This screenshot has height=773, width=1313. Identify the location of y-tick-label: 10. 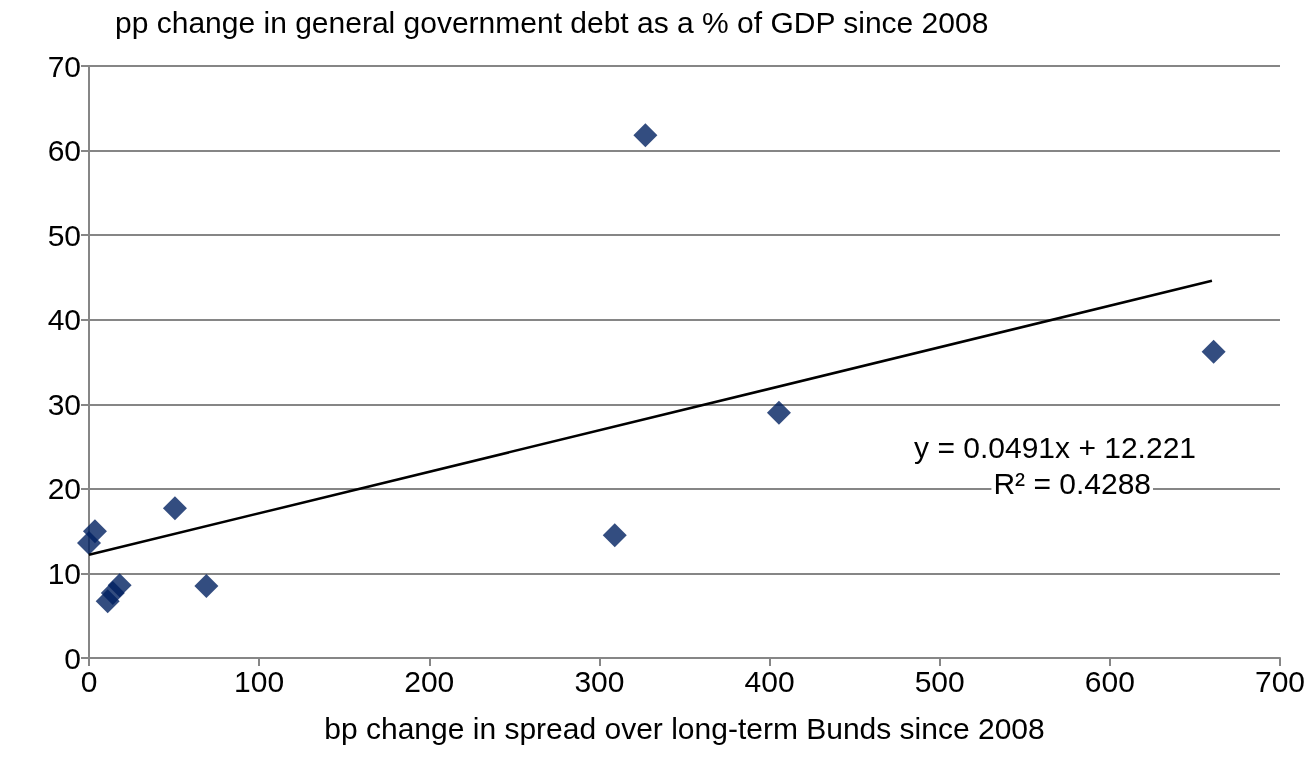
(64, 573).